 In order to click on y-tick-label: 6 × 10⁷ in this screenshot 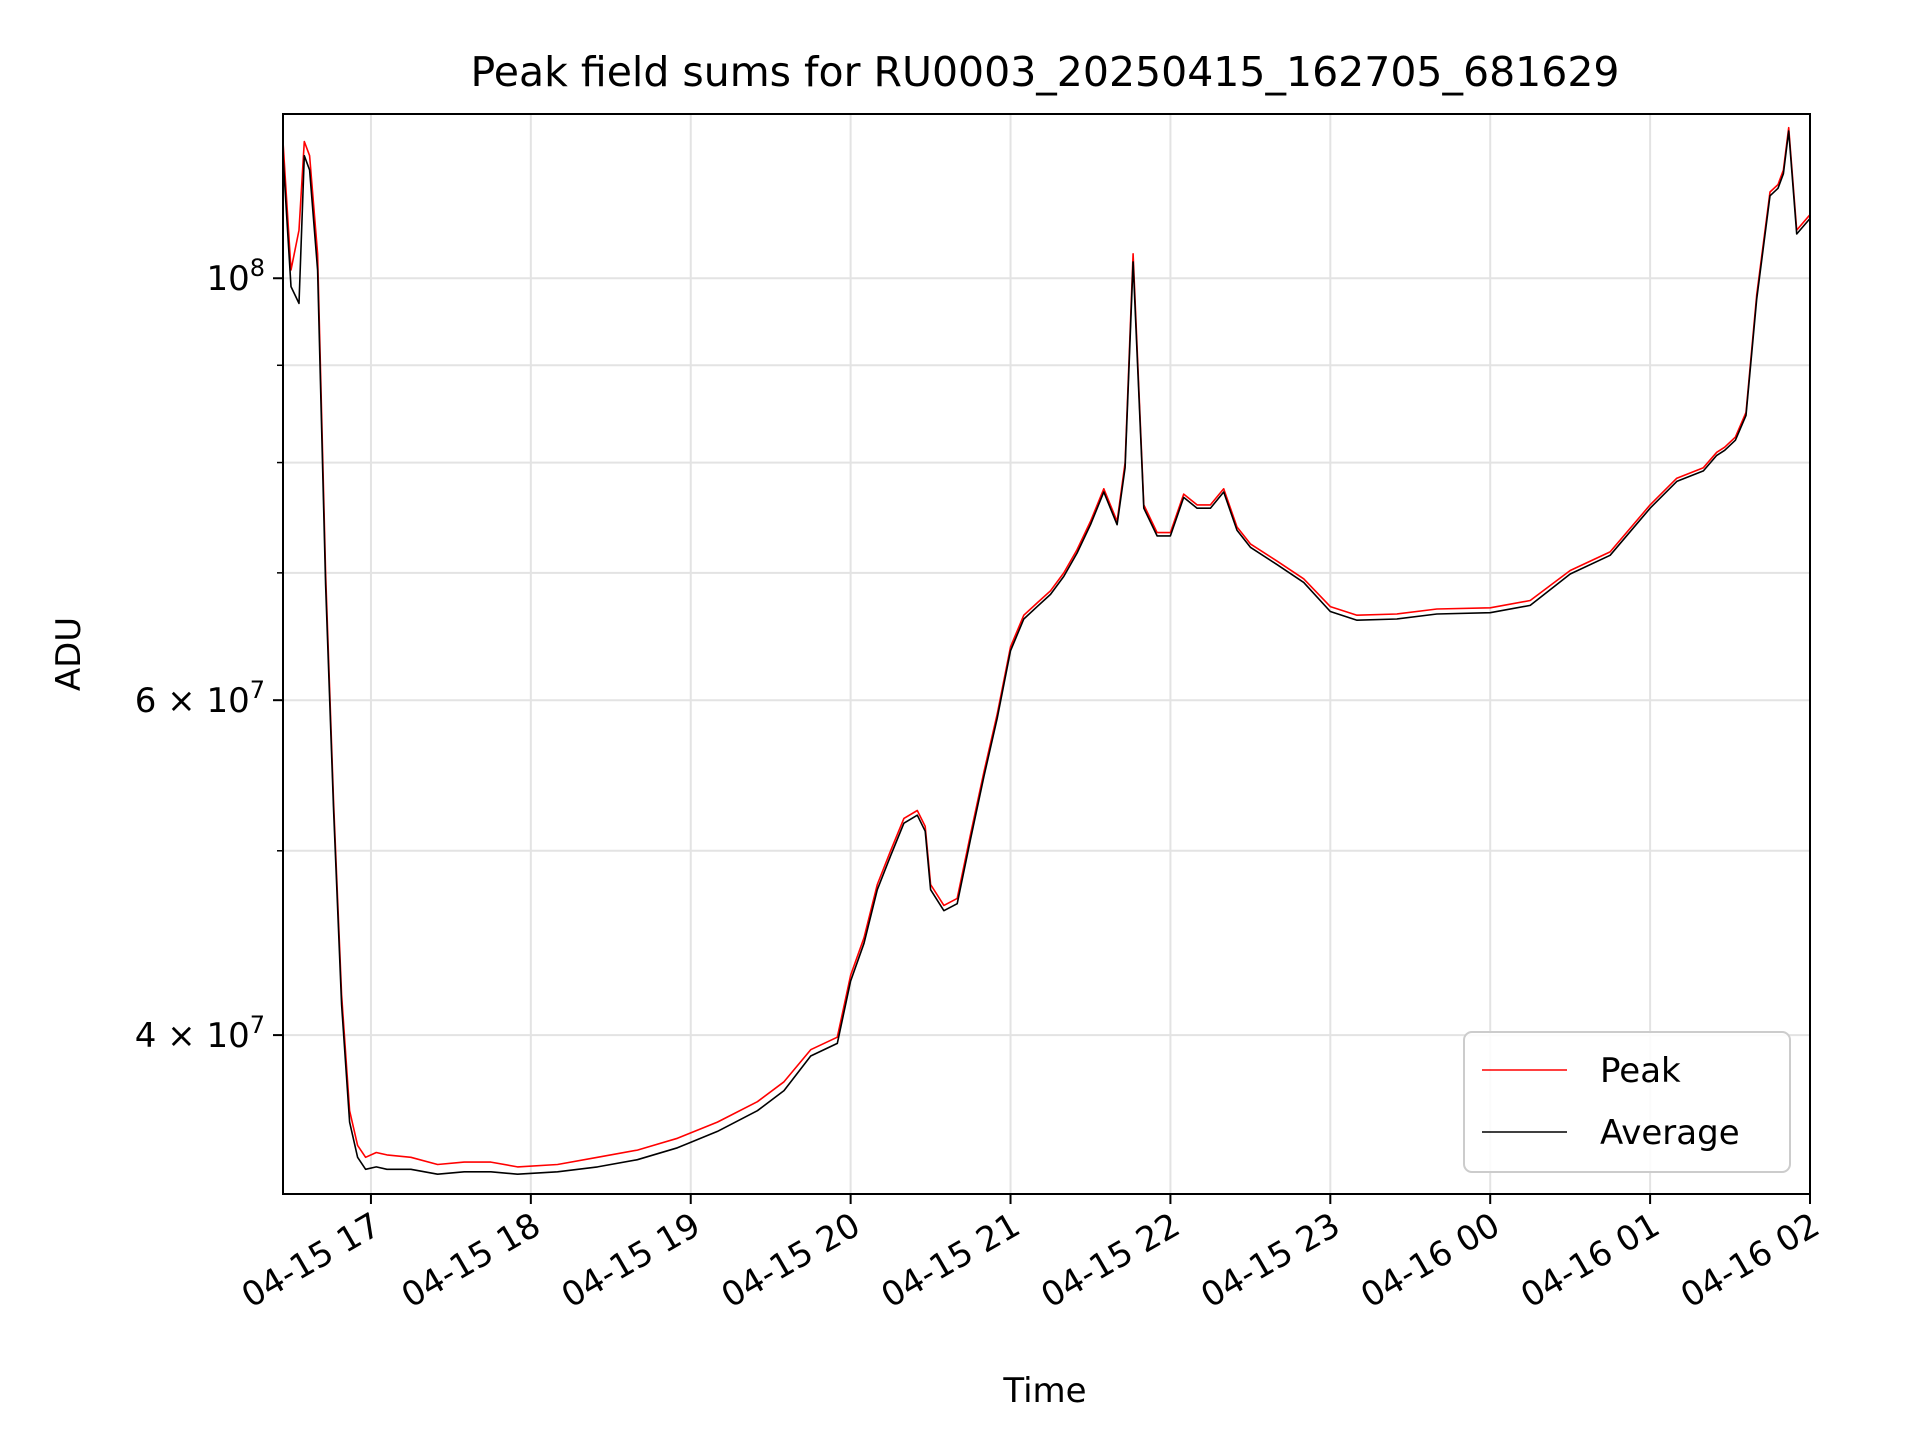, I will do `click(200, 698)`.